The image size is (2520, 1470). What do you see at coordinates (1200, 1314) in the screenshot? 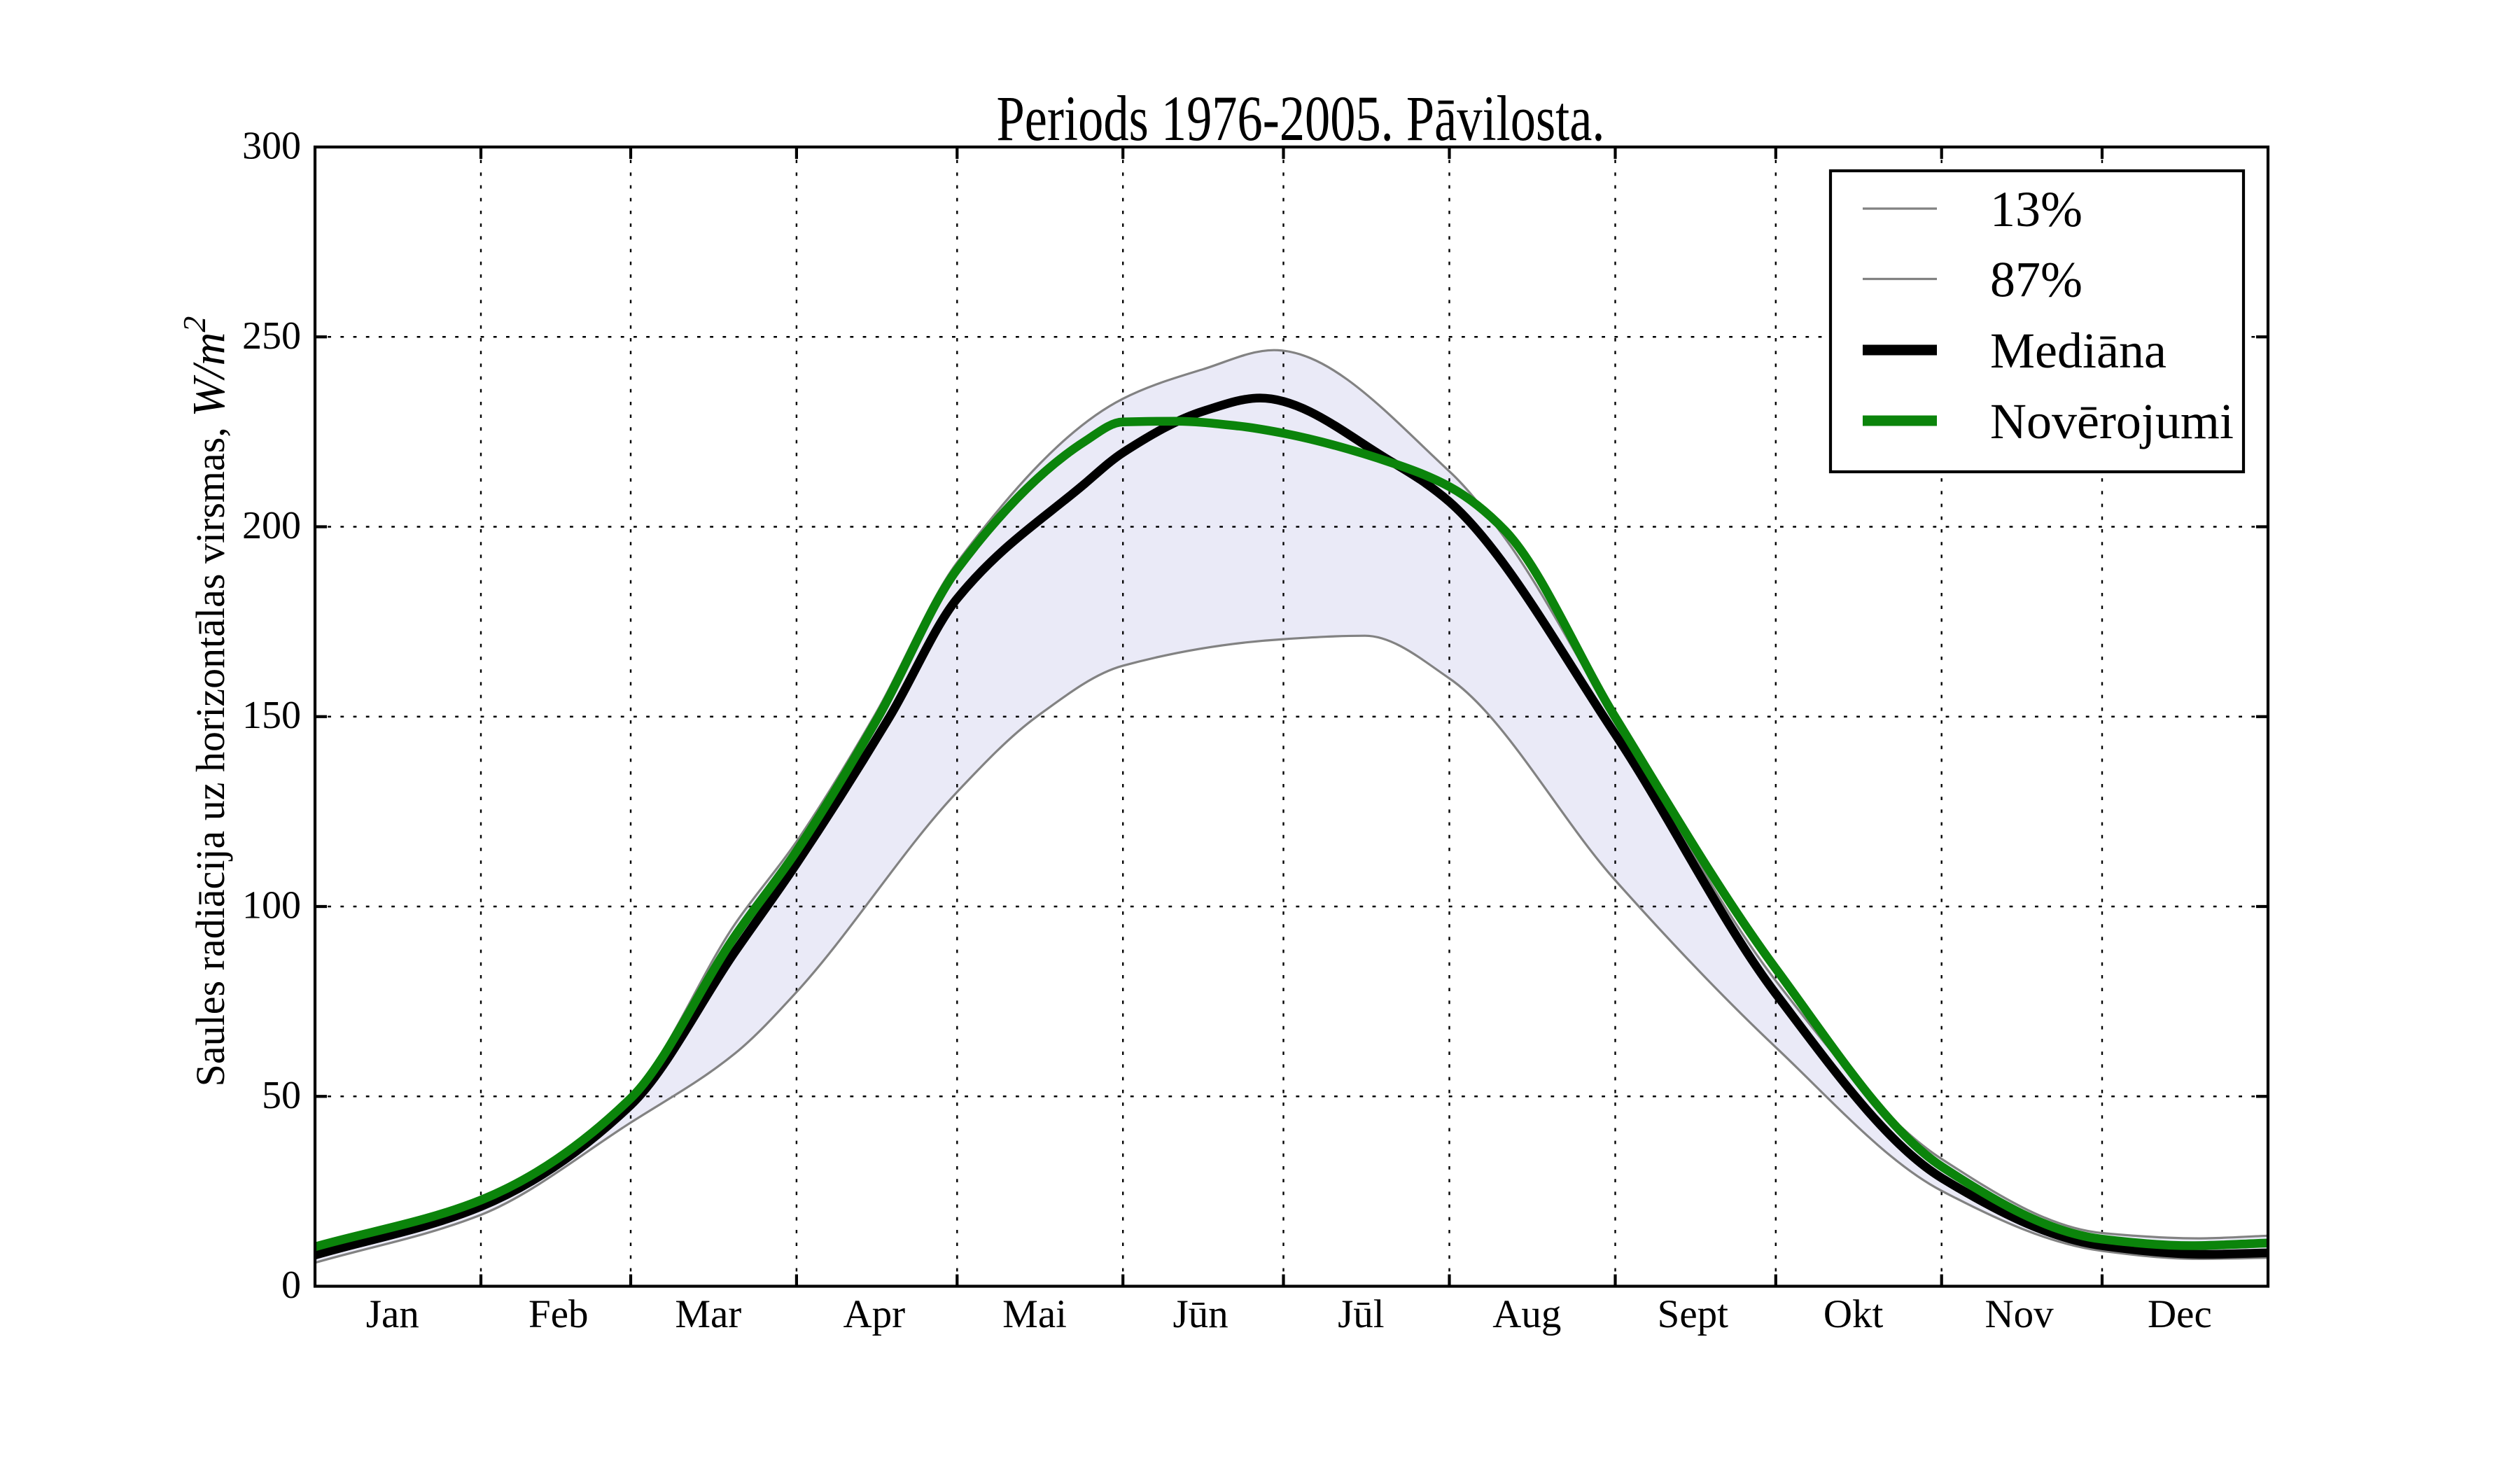
I see `svg-text: Jūn` at bounding box center [1200, 1314].